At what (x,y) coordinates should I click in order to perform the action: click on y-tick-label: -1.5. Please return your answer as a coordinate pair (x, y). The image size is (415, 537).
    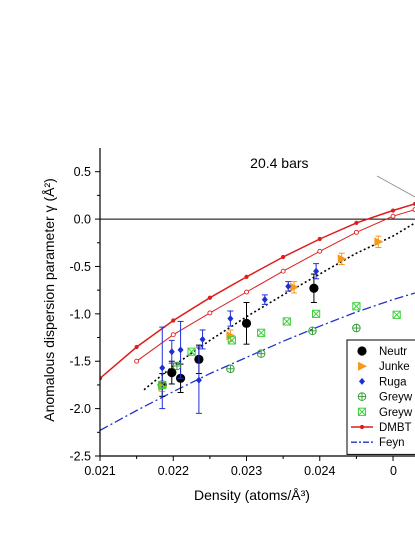
    Looking at the image, I should click on (80, 362).